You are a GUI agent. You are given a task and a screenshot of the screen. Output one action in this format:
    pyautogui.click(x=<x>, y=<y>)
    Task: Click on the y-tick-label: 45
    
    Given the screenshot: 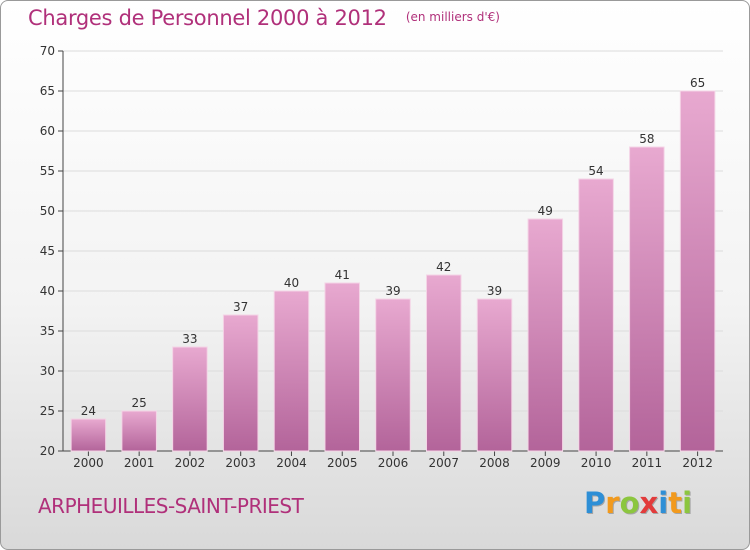 What is the action you would take?
    pyautogui.click(x=47, y=251)
    